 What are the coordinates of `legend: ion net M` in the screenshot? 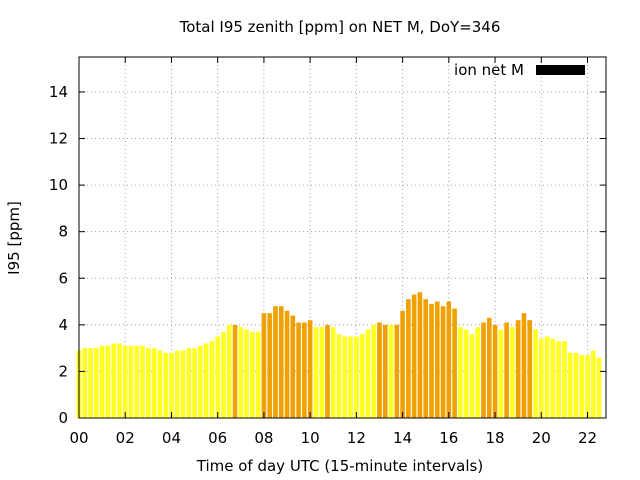 It's located at (519, 70).